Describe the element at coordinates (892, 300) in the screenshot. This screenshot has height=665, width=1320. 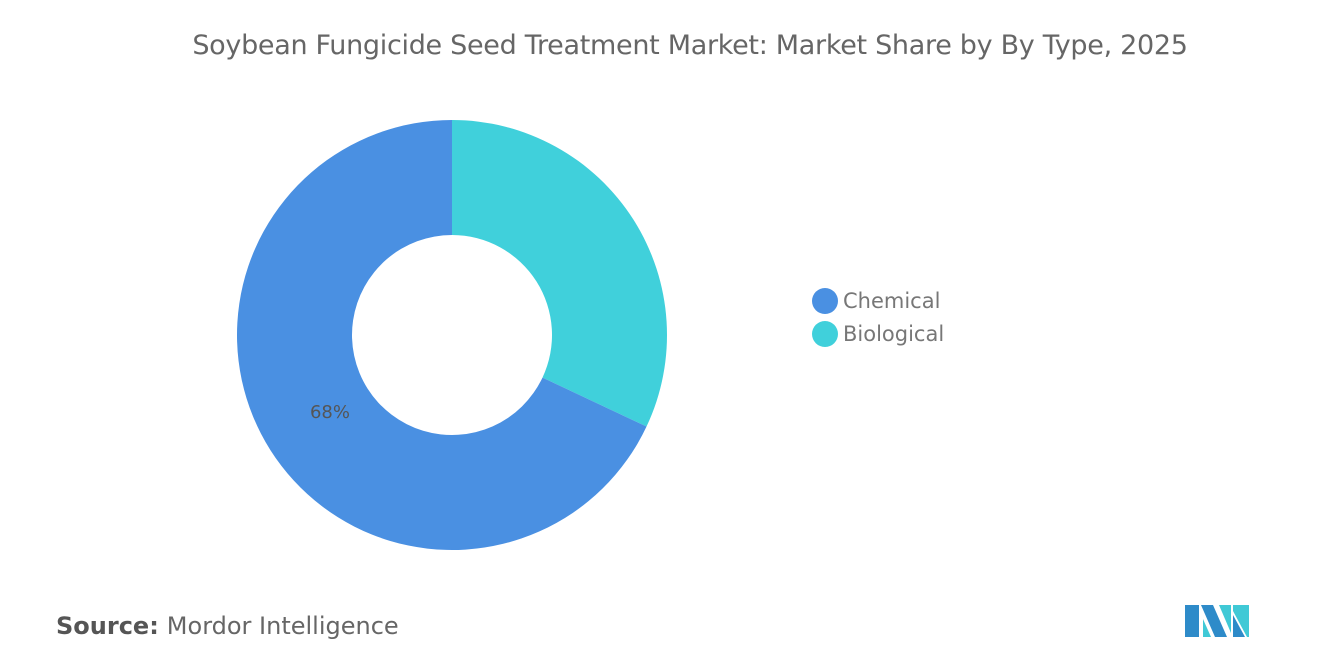
I see `legend-label: Chemical` at that location.